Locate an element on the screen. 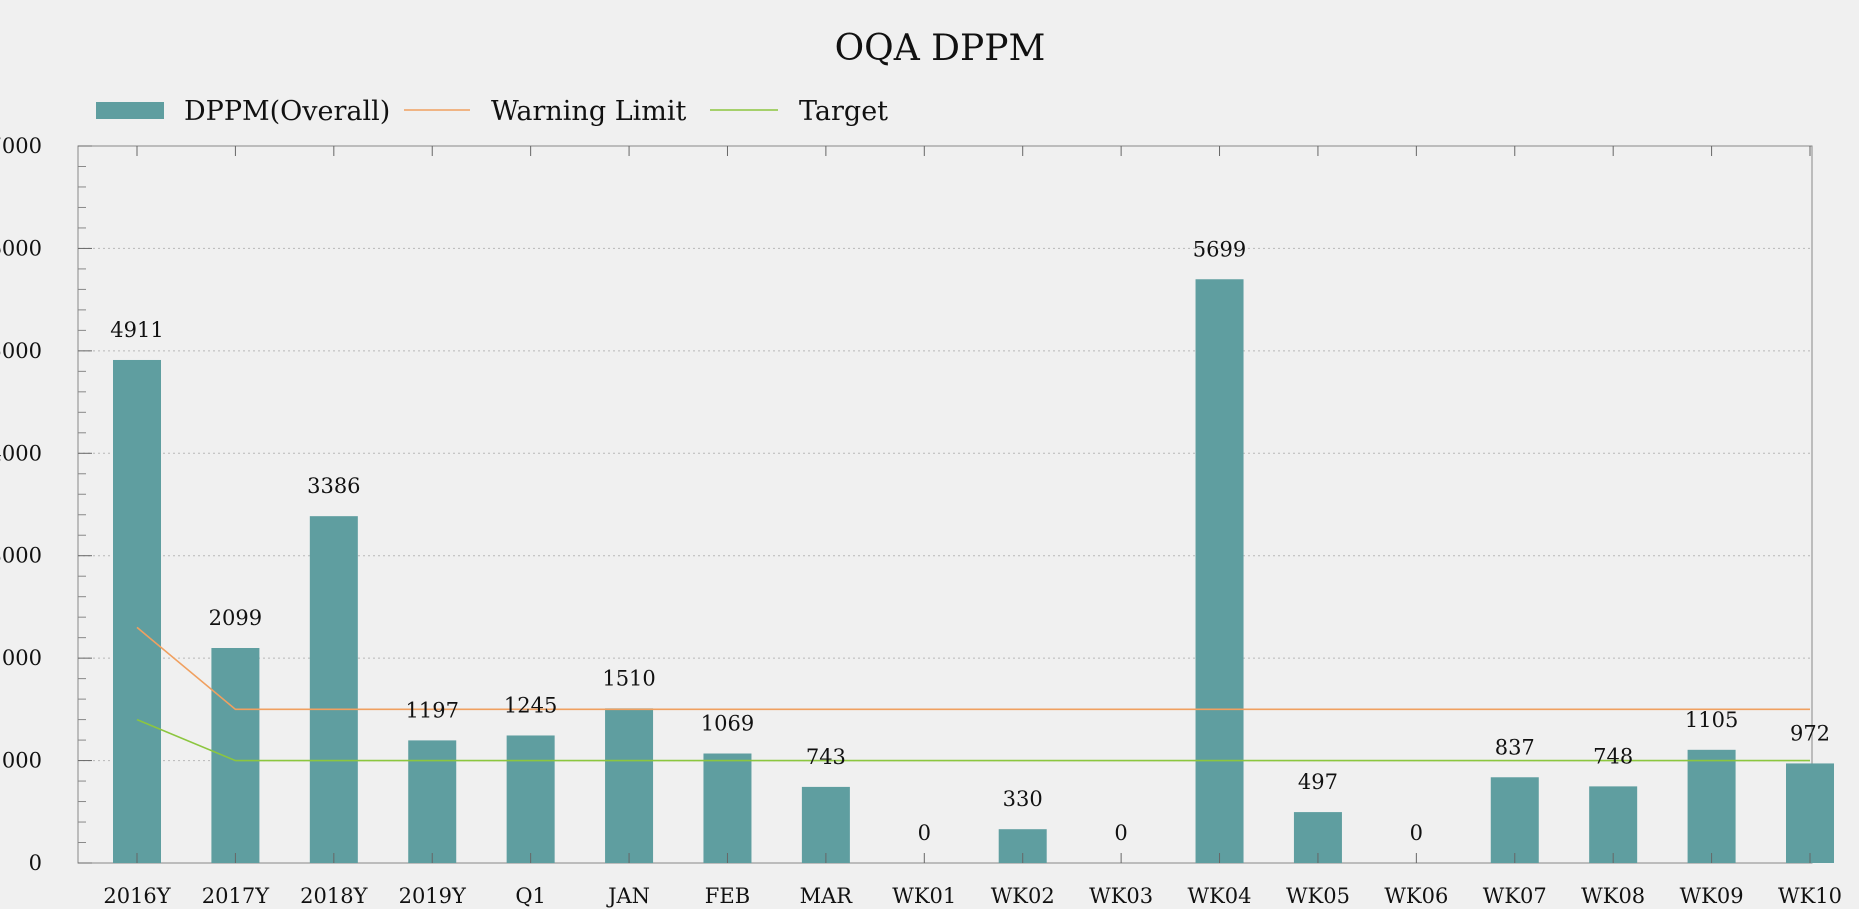  x-tick-label: WK09 is located at coordinates (1712, 896).